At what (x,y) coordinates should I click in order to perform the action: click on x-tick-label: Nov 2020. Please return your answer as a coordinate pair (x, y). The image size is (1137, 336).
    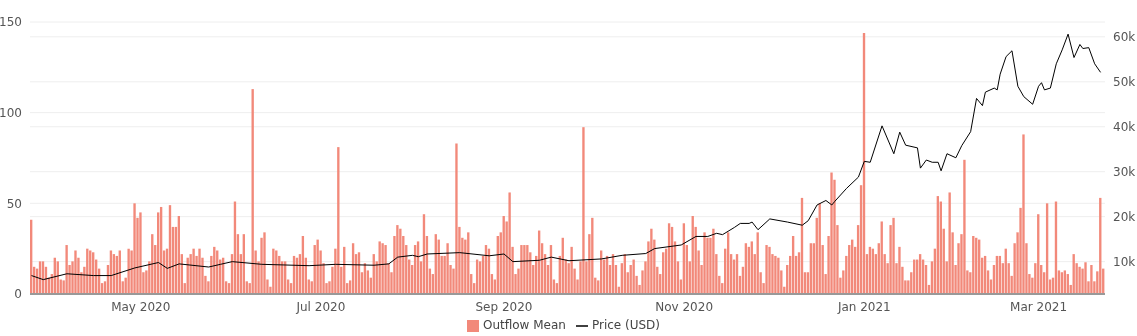
    Looking at the image, I should click on (684, 306).